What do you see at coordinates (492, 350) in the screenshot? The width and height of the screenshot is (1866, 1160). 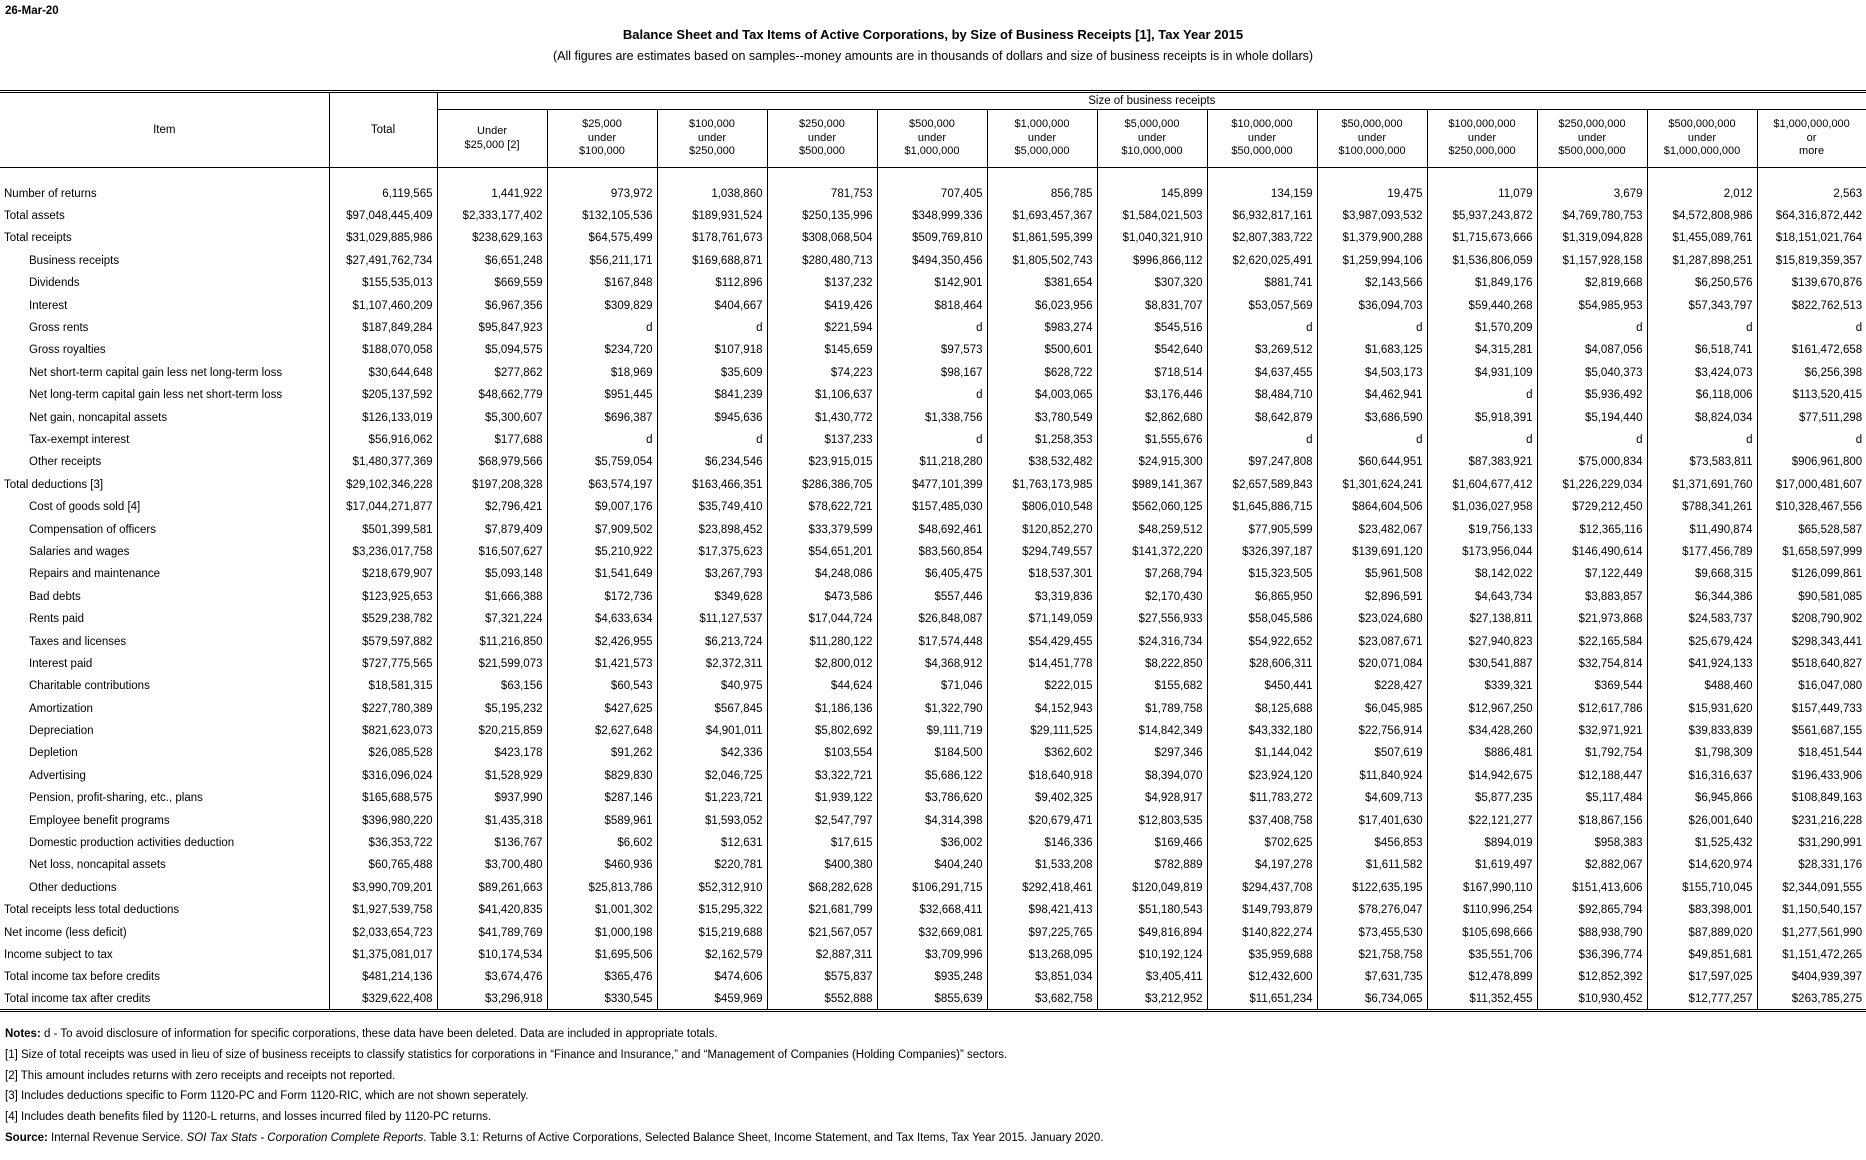 I see `value-cell: $5,094,575` at bounding box center [492, 350].